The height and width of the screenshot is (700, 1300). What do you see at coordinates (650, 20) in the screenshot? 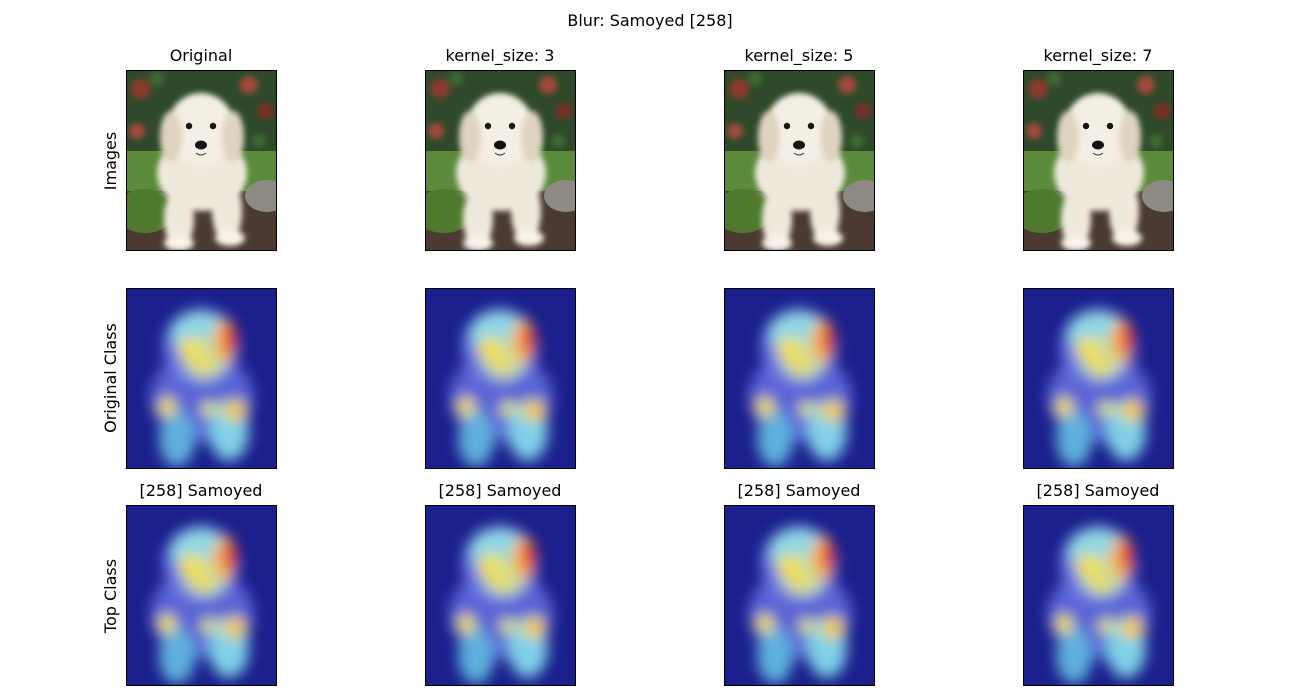
I see `figure-title: Blur: Samoyed [258]` at bounding box center [650, 20].